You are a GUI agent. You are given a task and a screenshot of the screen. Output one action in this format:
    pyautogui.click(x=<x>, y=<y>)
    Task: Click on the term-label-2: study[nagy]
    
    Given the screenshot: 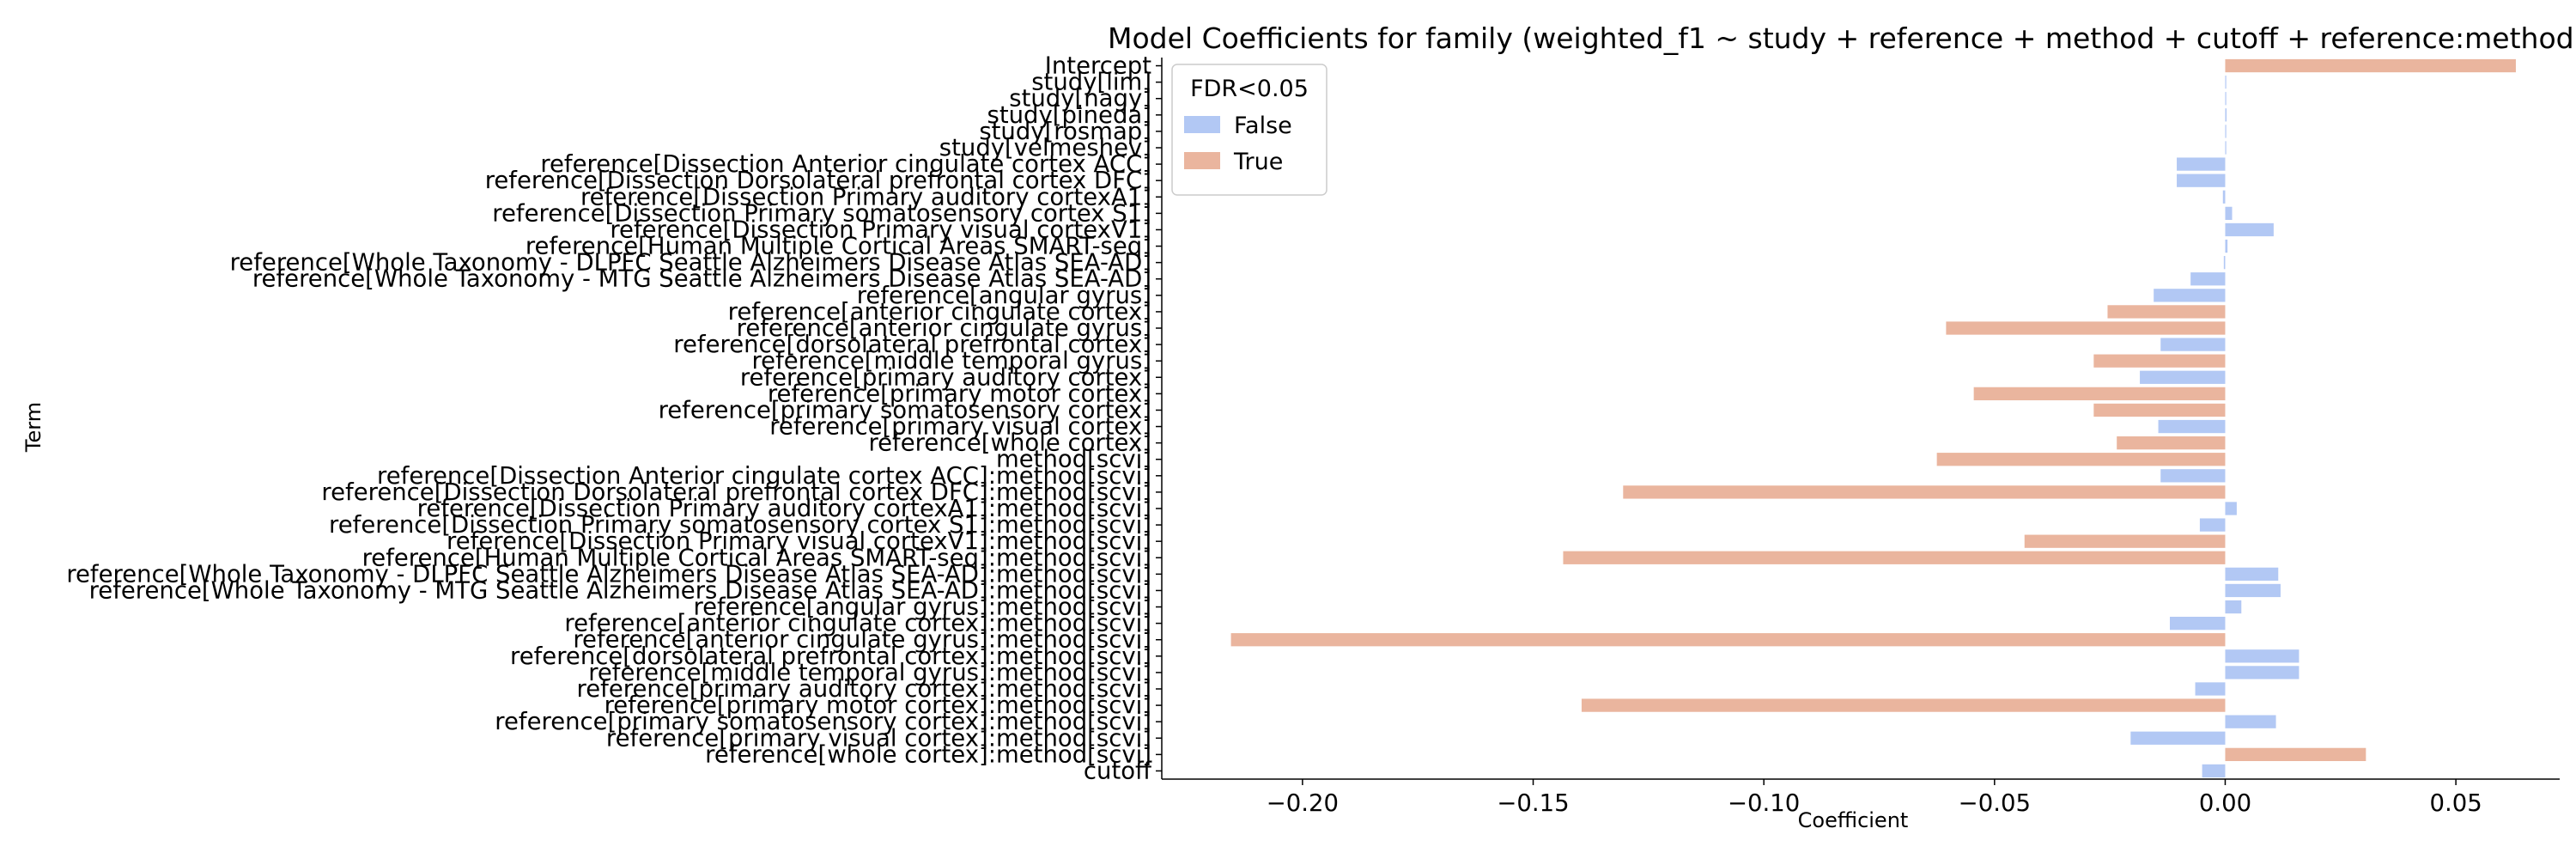 What is the action you would take?
    pyautogui.click(x=1080, y=99)
    